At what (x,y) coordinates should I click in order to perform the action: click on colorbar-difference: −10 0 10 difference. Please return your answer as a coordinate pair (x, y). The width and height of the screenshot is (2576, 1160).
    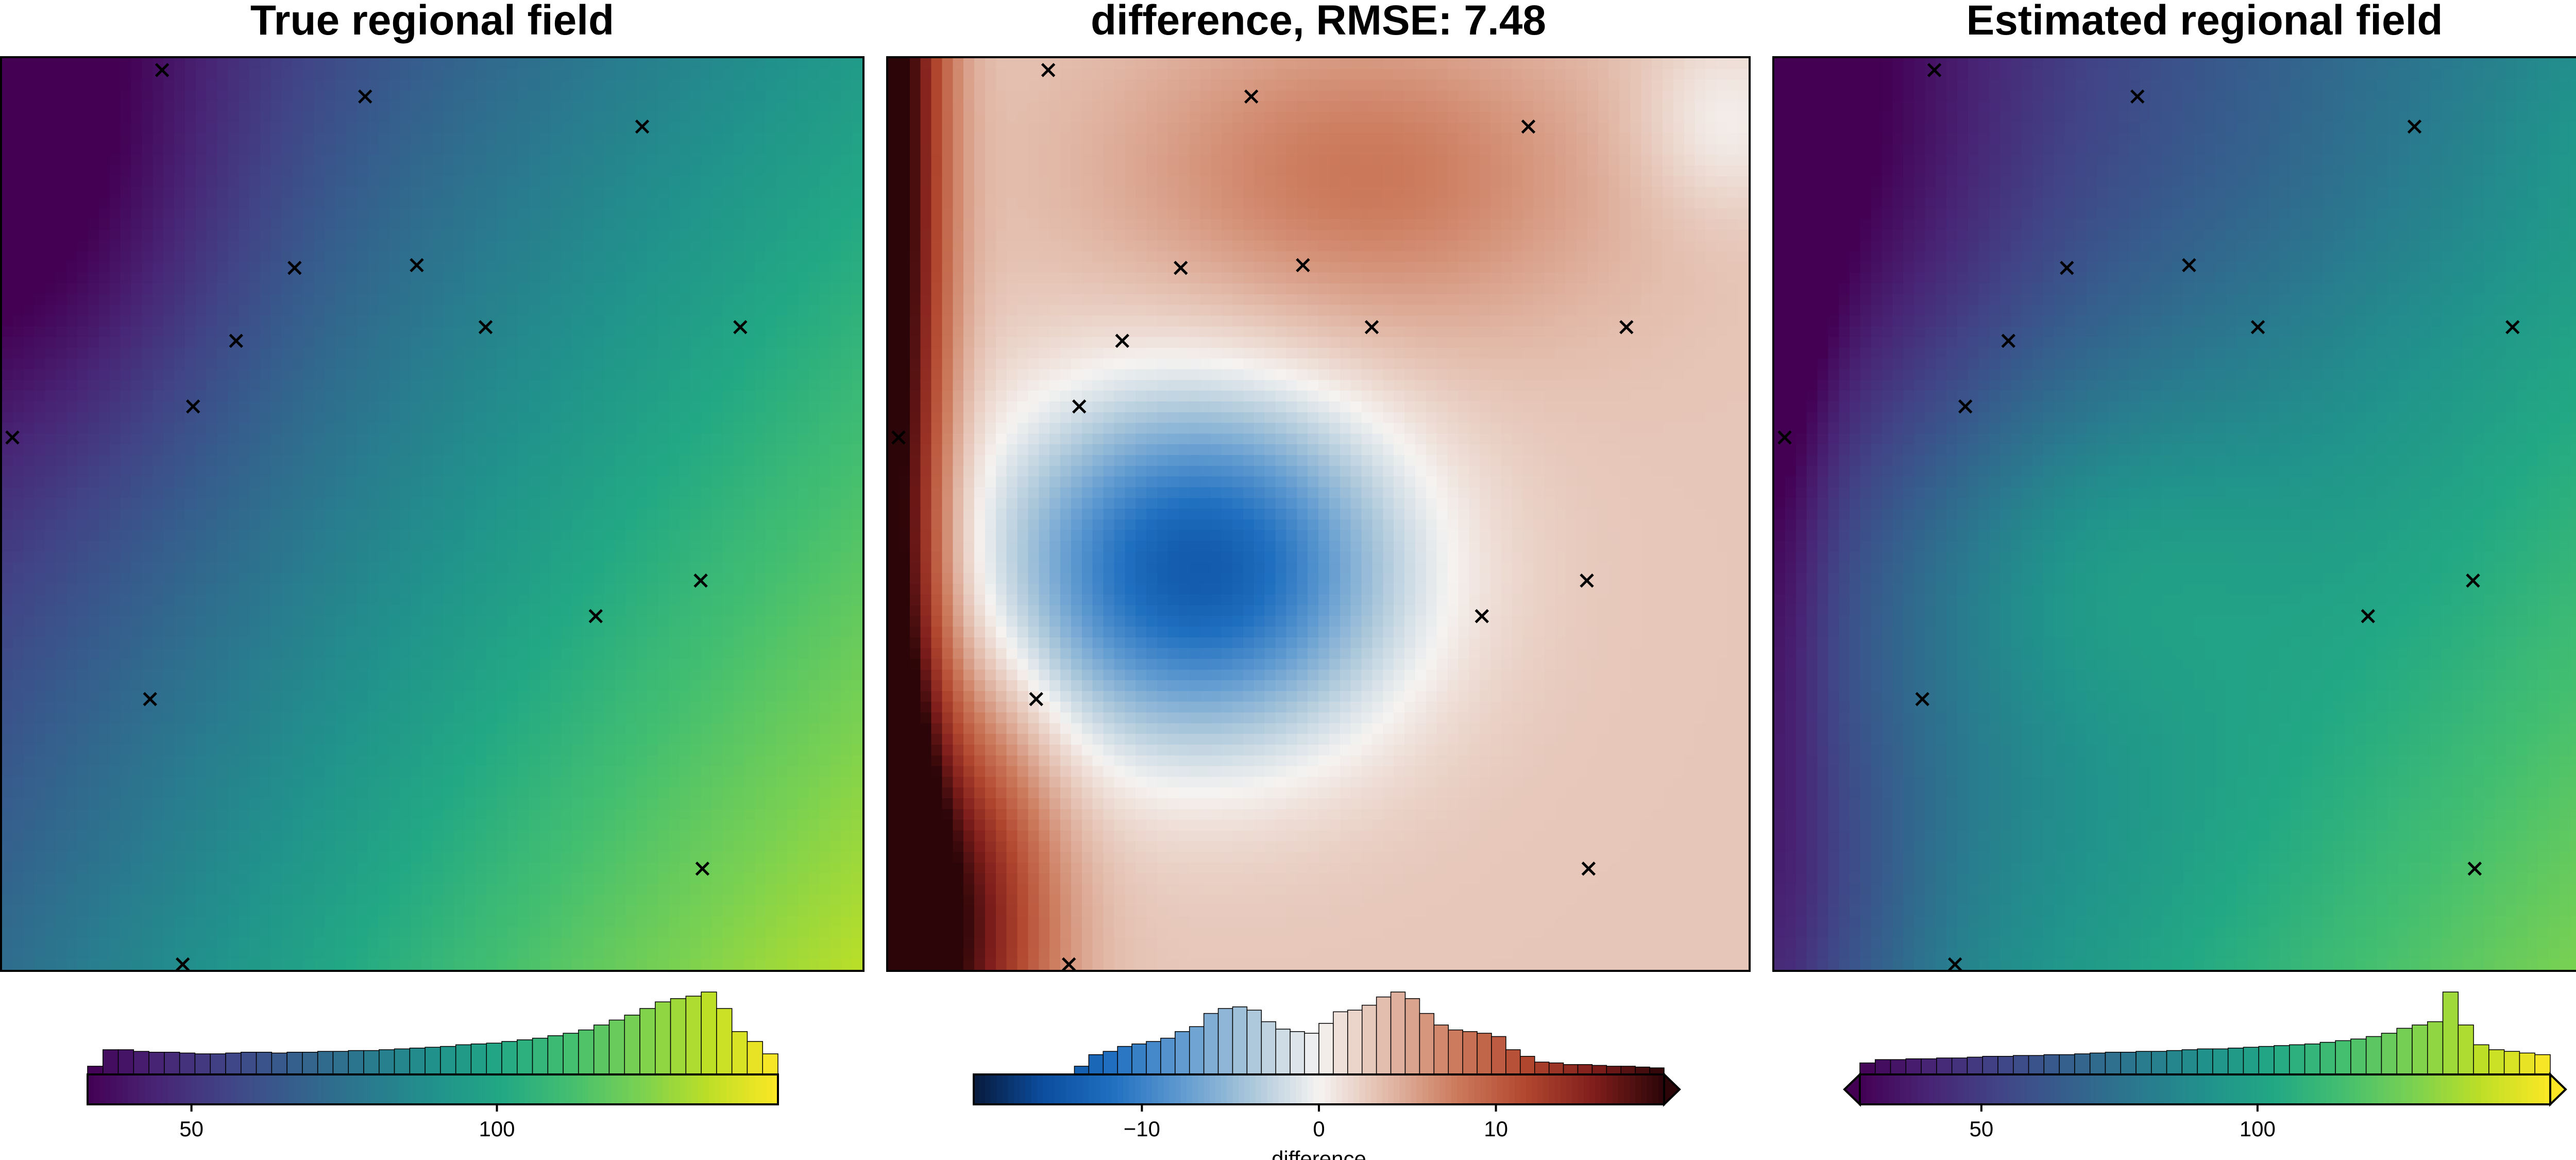
    Looking at the image, I should click on (1318, 1069).